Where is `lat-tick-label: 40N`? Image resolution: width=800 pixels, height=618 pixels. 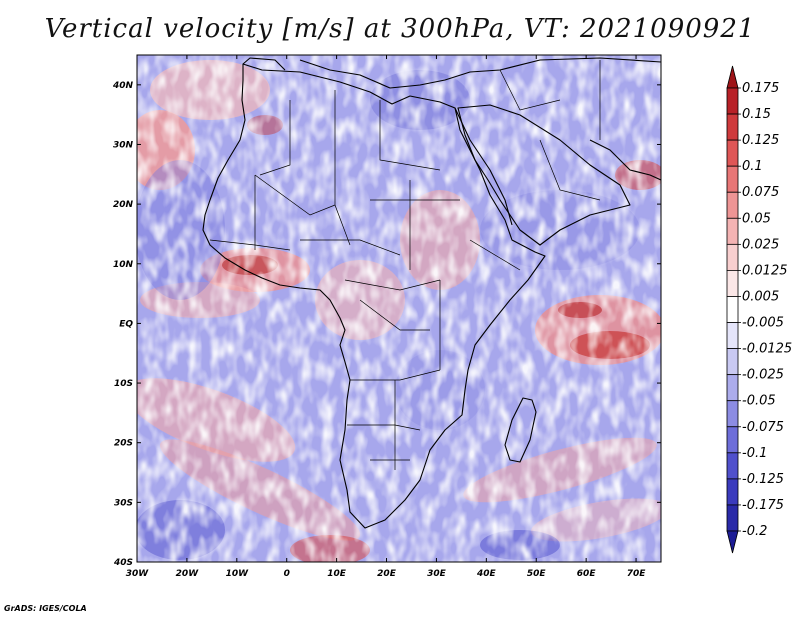
lat-tick-label: 40N is located at coordinates (123, 86).